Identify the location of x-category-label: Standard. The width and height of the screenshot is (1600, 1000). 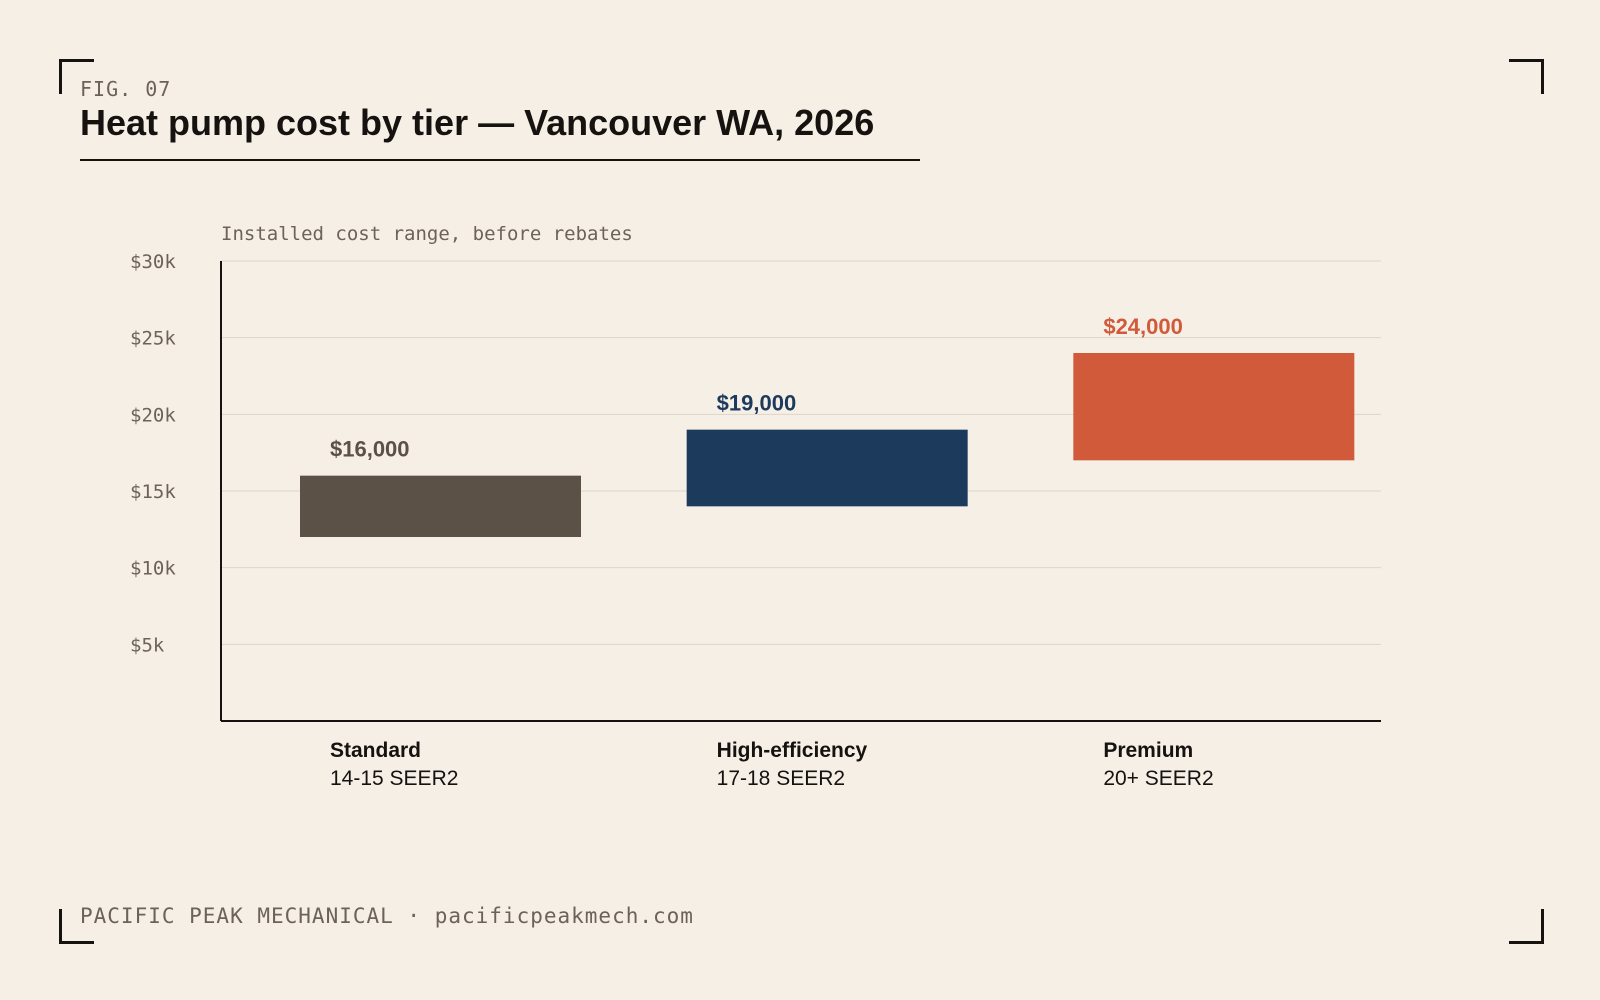
(375, 750).